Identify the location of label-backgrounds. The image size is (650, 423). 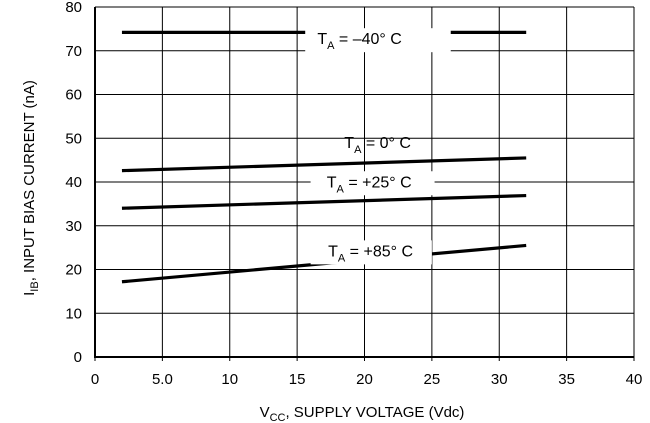
(378, 146).